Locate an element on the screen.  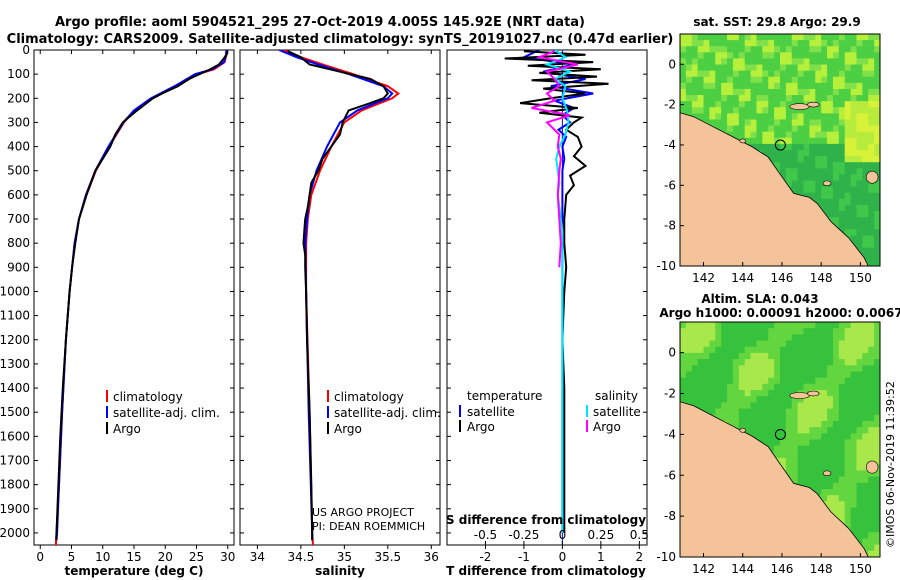
depth-tick-label: 1500 is located at coordinates (15, 412).